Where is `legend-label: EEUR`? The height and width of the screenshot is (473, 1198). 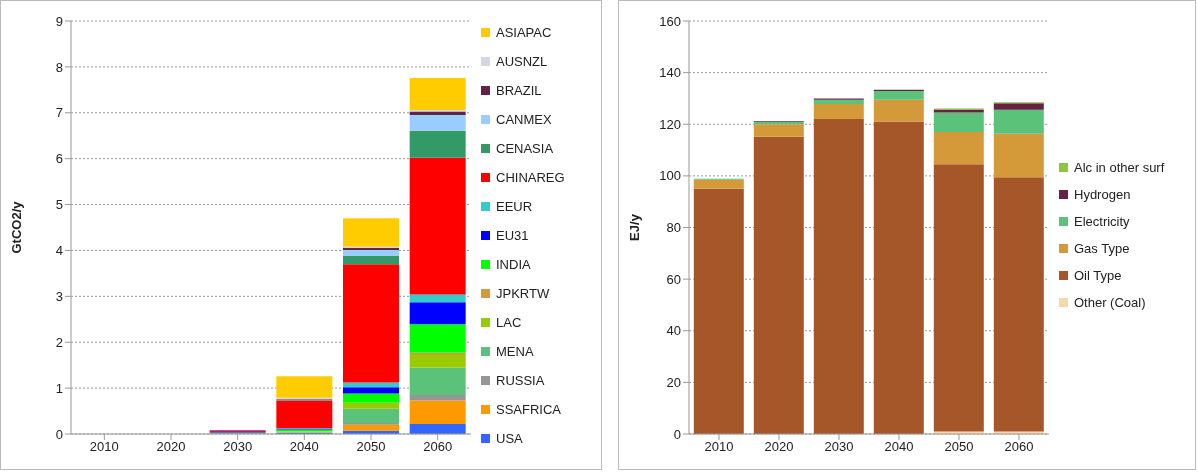 legend-label: EEUR is located at coordinates (514, 206).